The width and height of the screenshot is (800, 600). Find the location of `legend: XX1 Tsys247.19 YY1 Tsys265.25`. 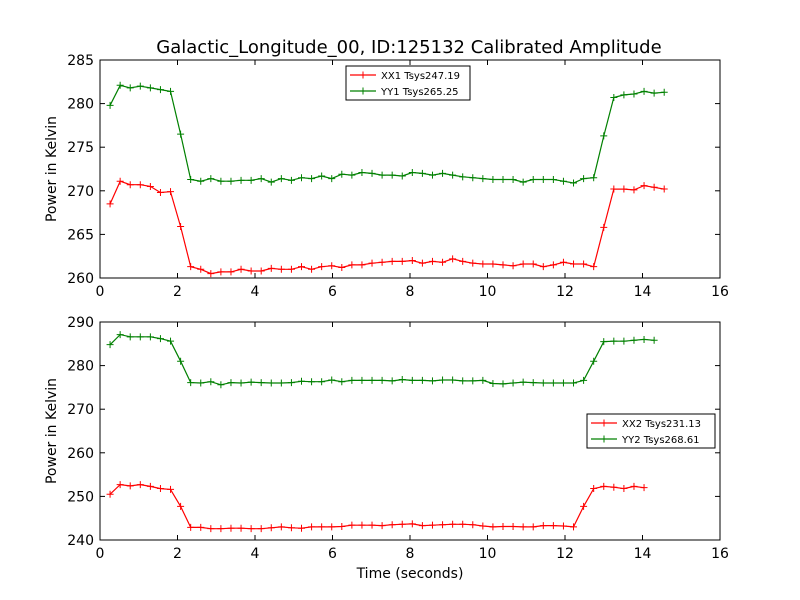

legend: XX1 Tsys247.19 YY1 Tsys265.25 is located at coordinates (408, 83).